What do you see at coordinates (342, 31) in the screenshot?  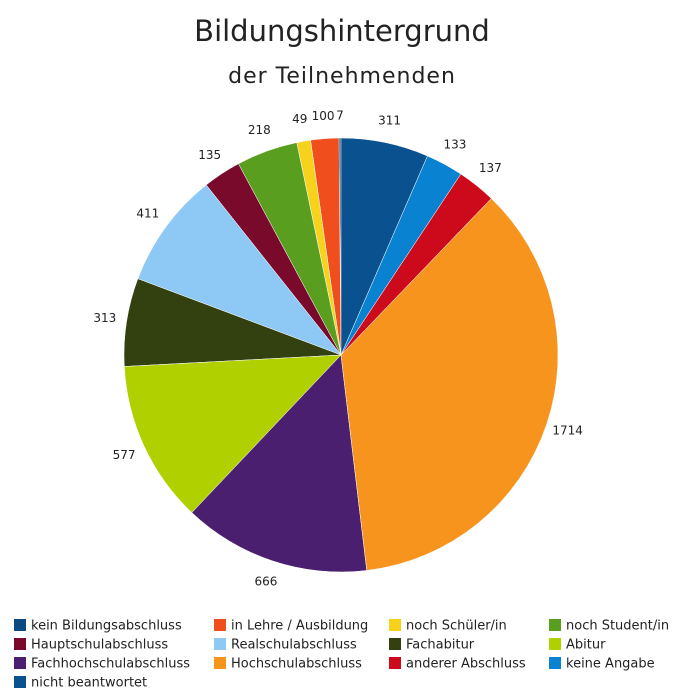 I see `chart-title: Bildungshintergrund` at bounding box center [342, 31].